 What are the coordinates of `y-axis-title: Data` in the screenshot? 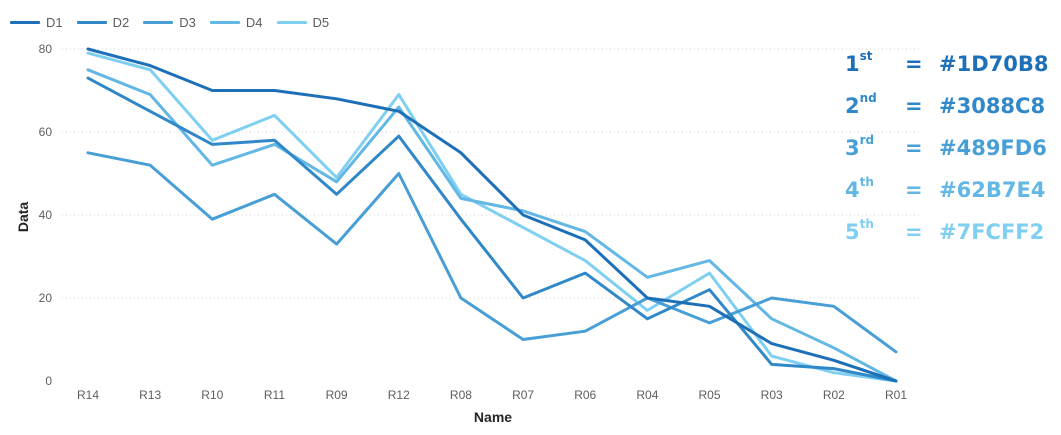 It's located at (23, 217).